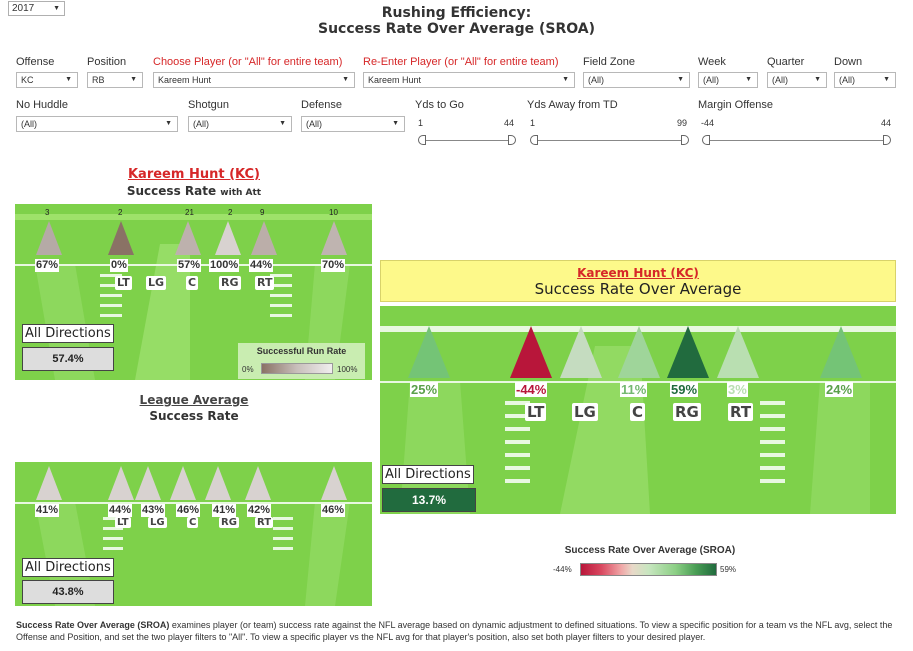 This screenshot has width=913, height=651. What do you see at coordinates (47, 80) in the screenshot?
I see `offense-dropdown: KC ▼` at bounding box center [47, 80].